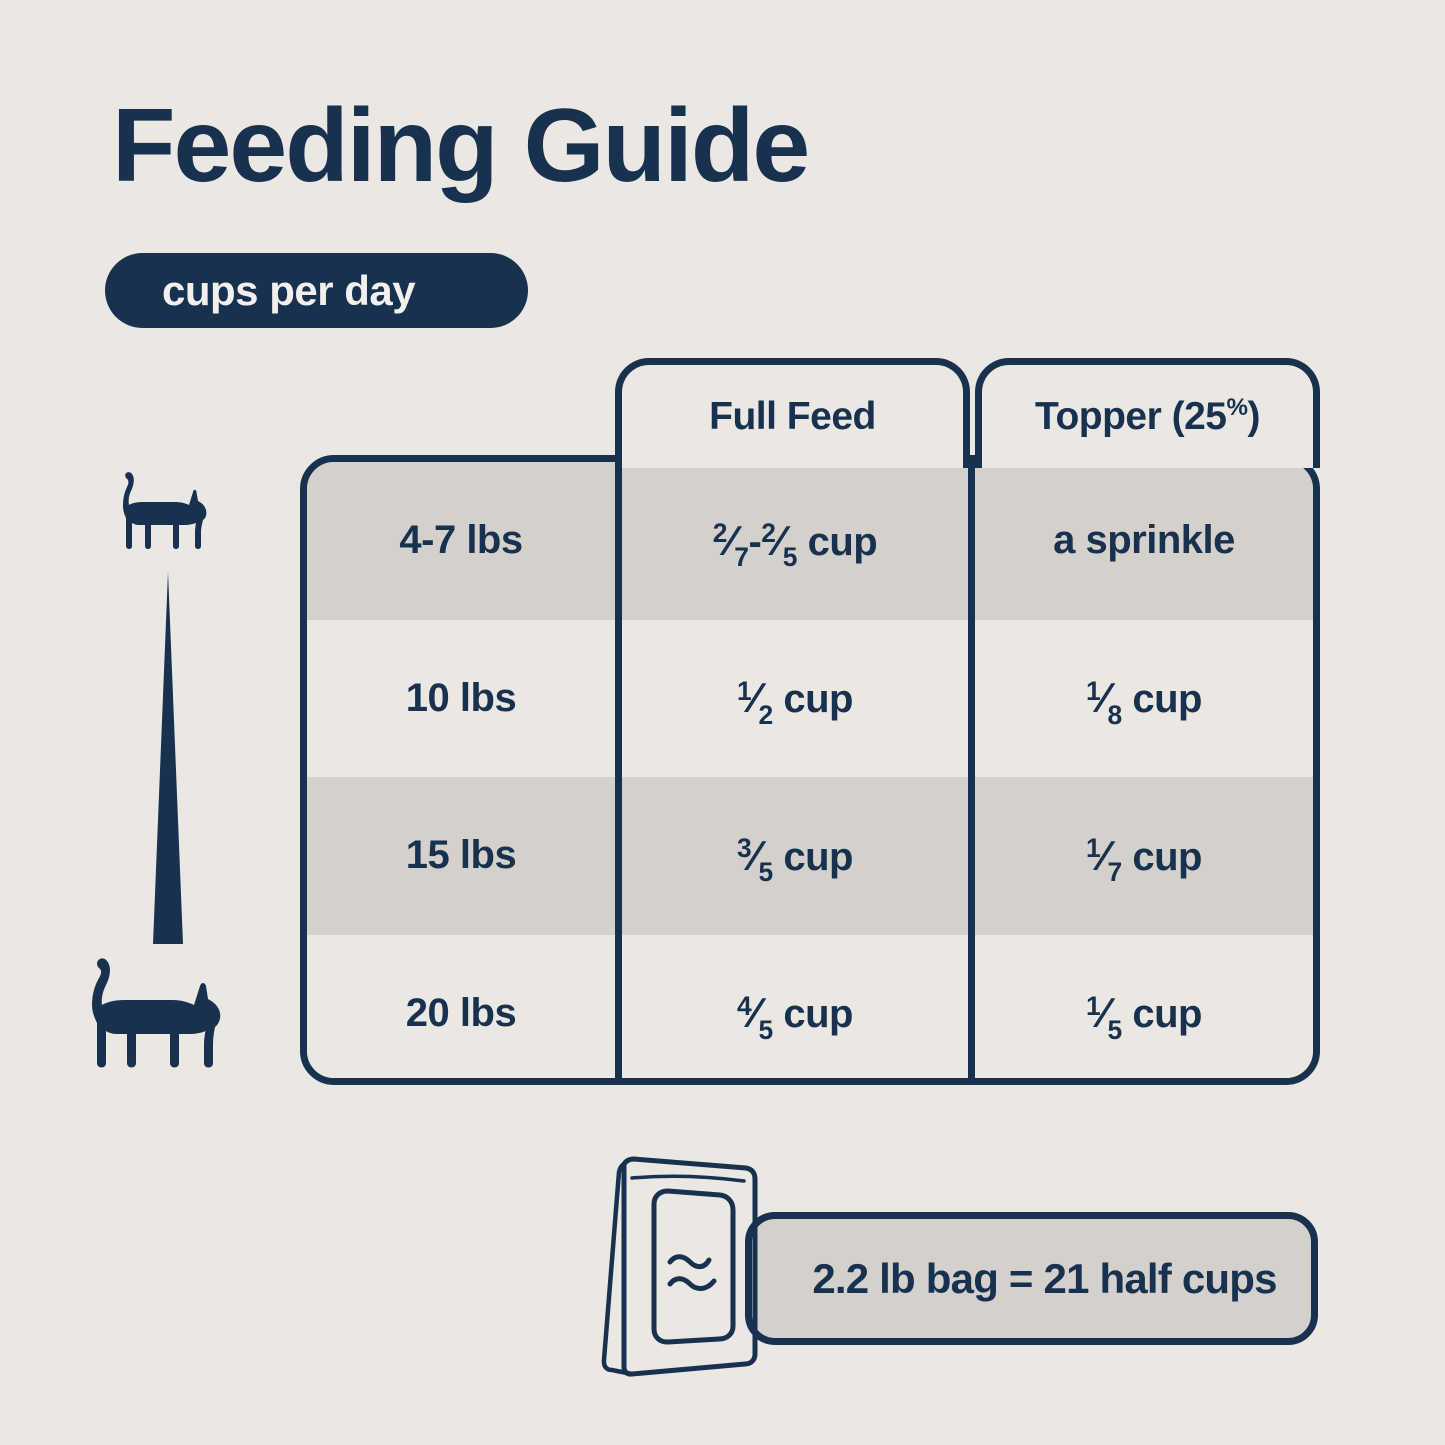  Describe the element at coordinates (165, 510) in the screenshot. I see `cat-walking-small-icon` at that location.